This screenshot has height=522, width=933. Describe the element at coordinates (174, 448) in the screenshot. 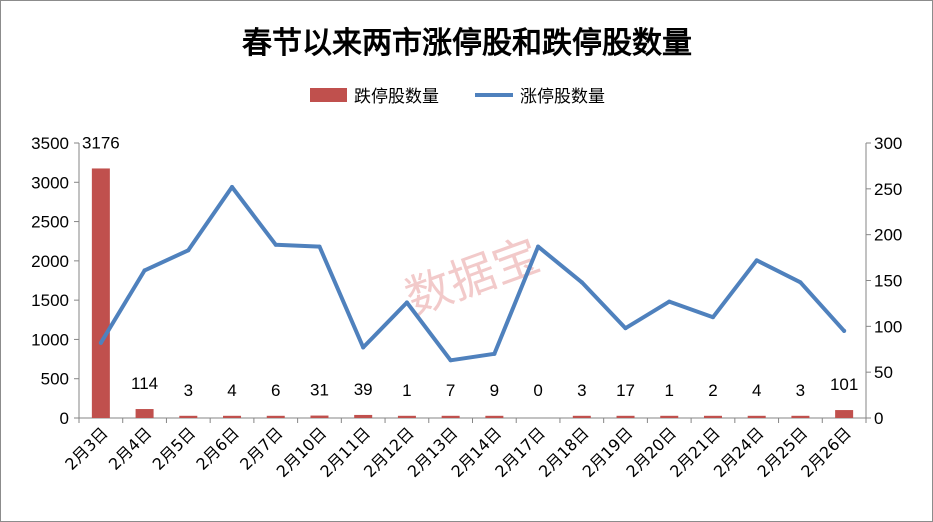

I see `x-tick-label: 2月5日` at that location.